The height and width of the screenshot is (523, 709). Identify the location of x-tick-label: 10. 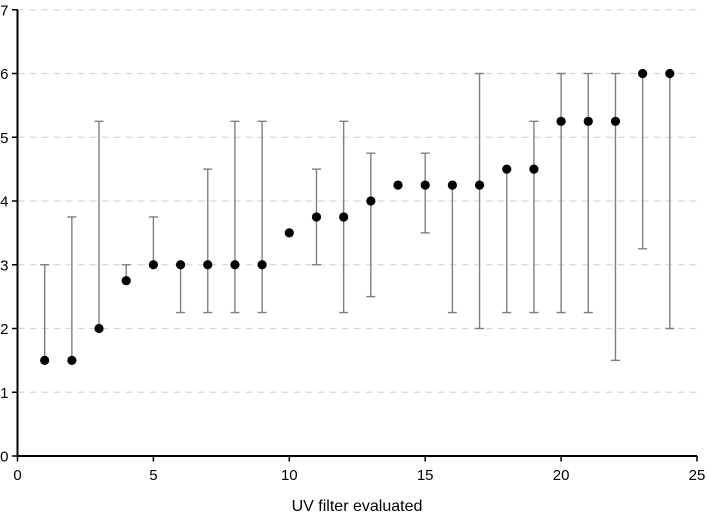
(289, 475).